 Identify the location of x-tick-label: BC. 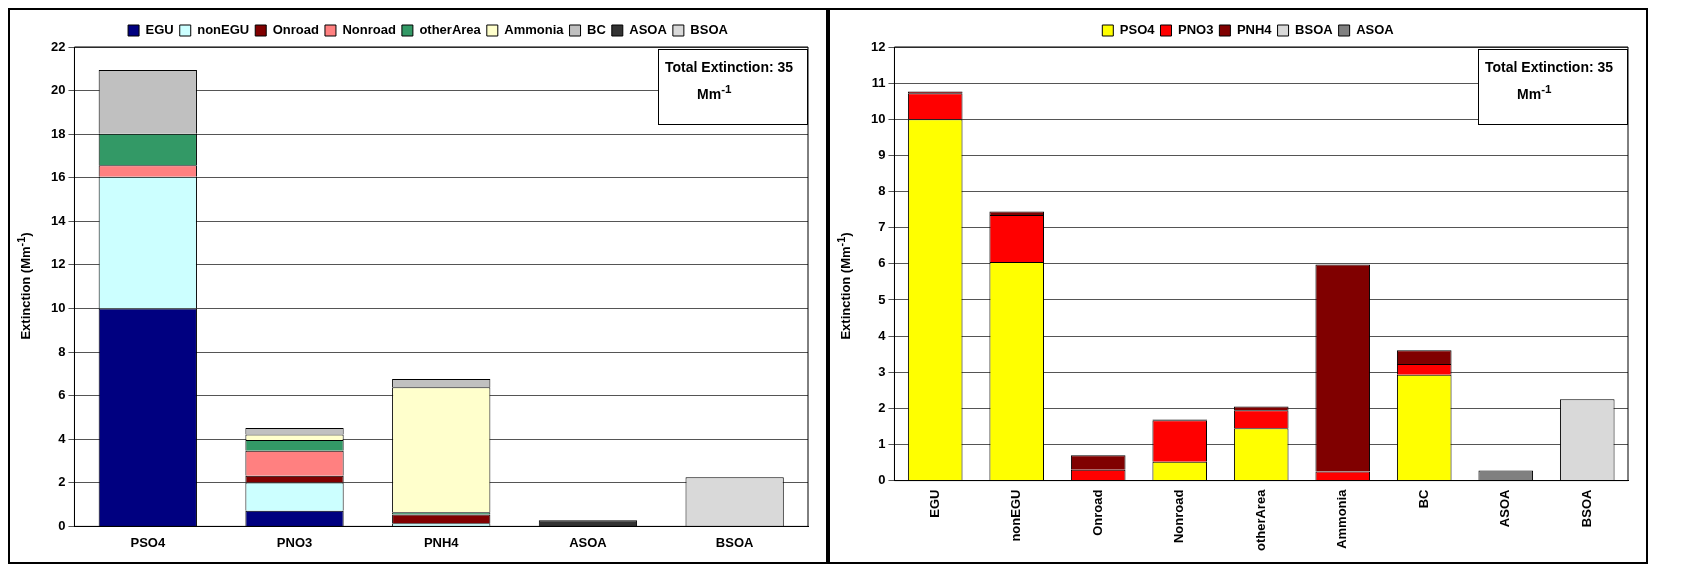
(1423, 498).